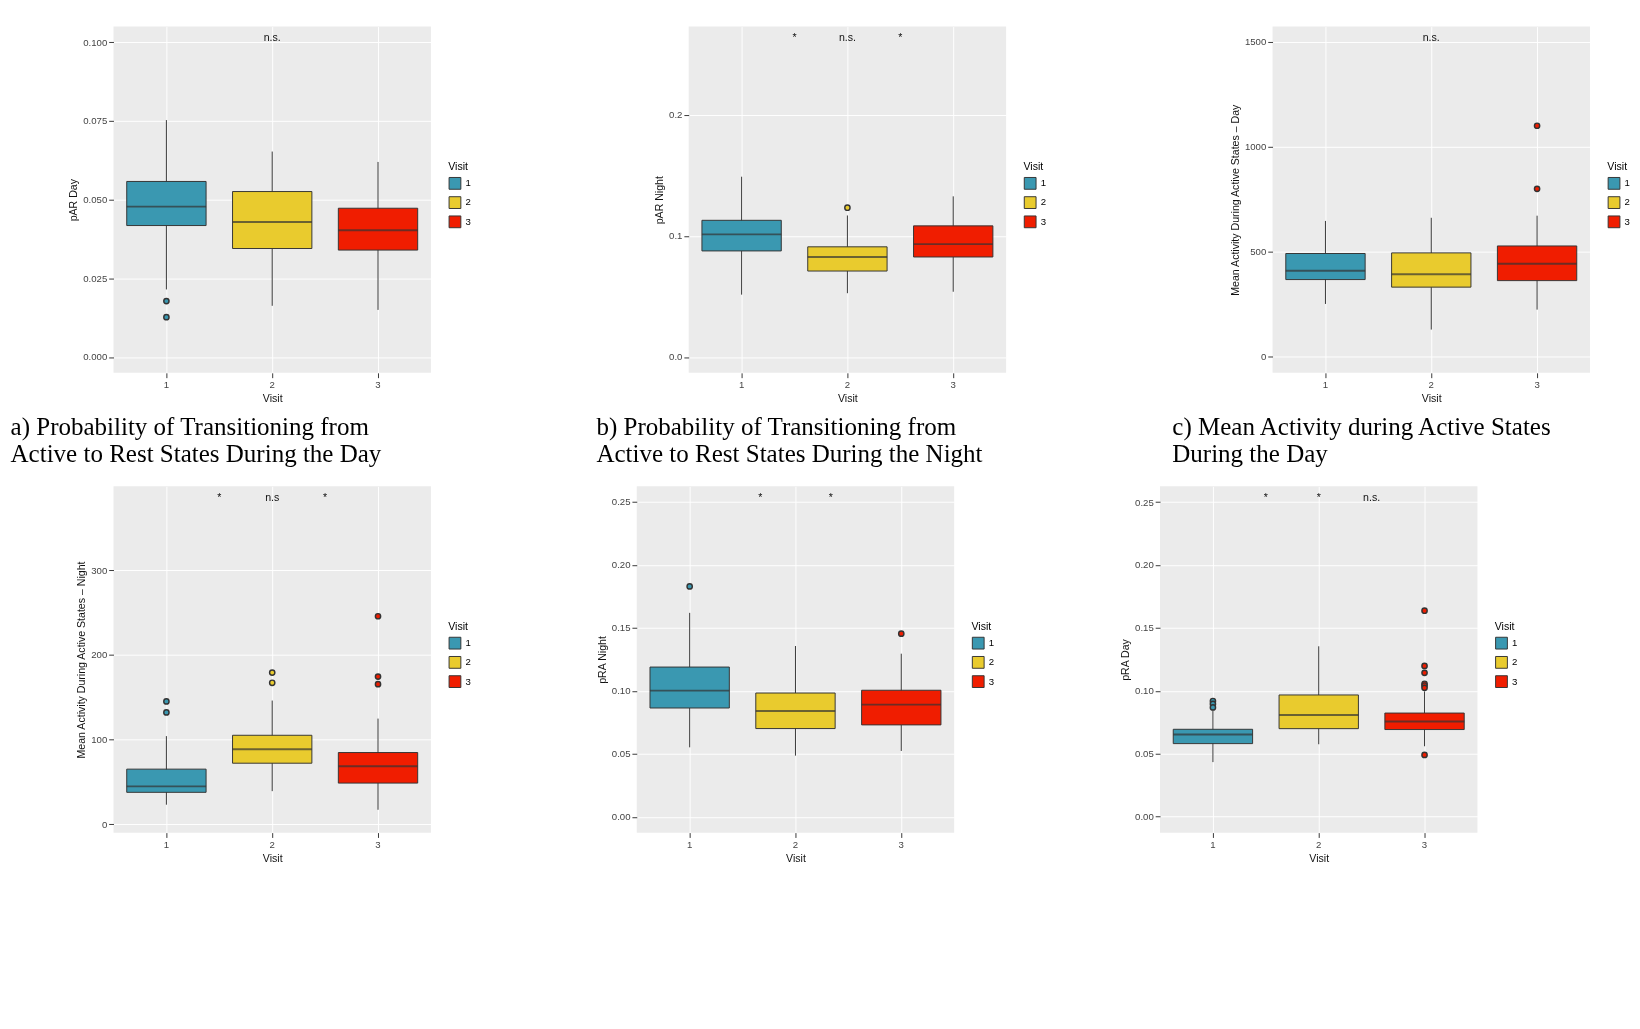  What do you see at coordinates (676, 115) in the screenshot?
I see `y-tick-label: 0.2` at bounding box center [676, 115].